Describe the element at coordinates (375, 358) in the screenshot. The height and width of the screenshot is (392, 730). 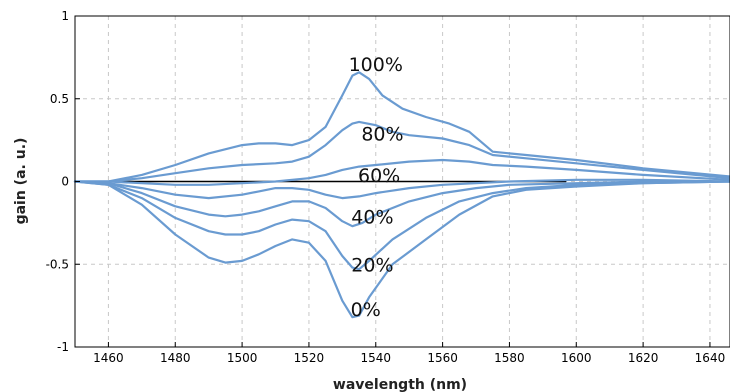
I see `x-tick-label: 1540` at that location.